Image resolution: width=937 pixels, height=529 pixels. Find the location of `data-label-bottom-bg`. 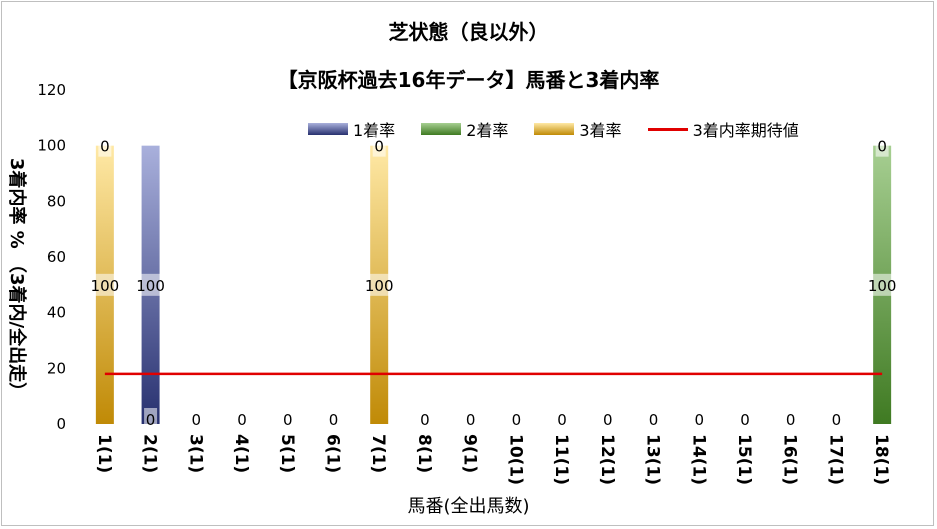

data-label-bottom-bg is located at coordinates (151, 419).